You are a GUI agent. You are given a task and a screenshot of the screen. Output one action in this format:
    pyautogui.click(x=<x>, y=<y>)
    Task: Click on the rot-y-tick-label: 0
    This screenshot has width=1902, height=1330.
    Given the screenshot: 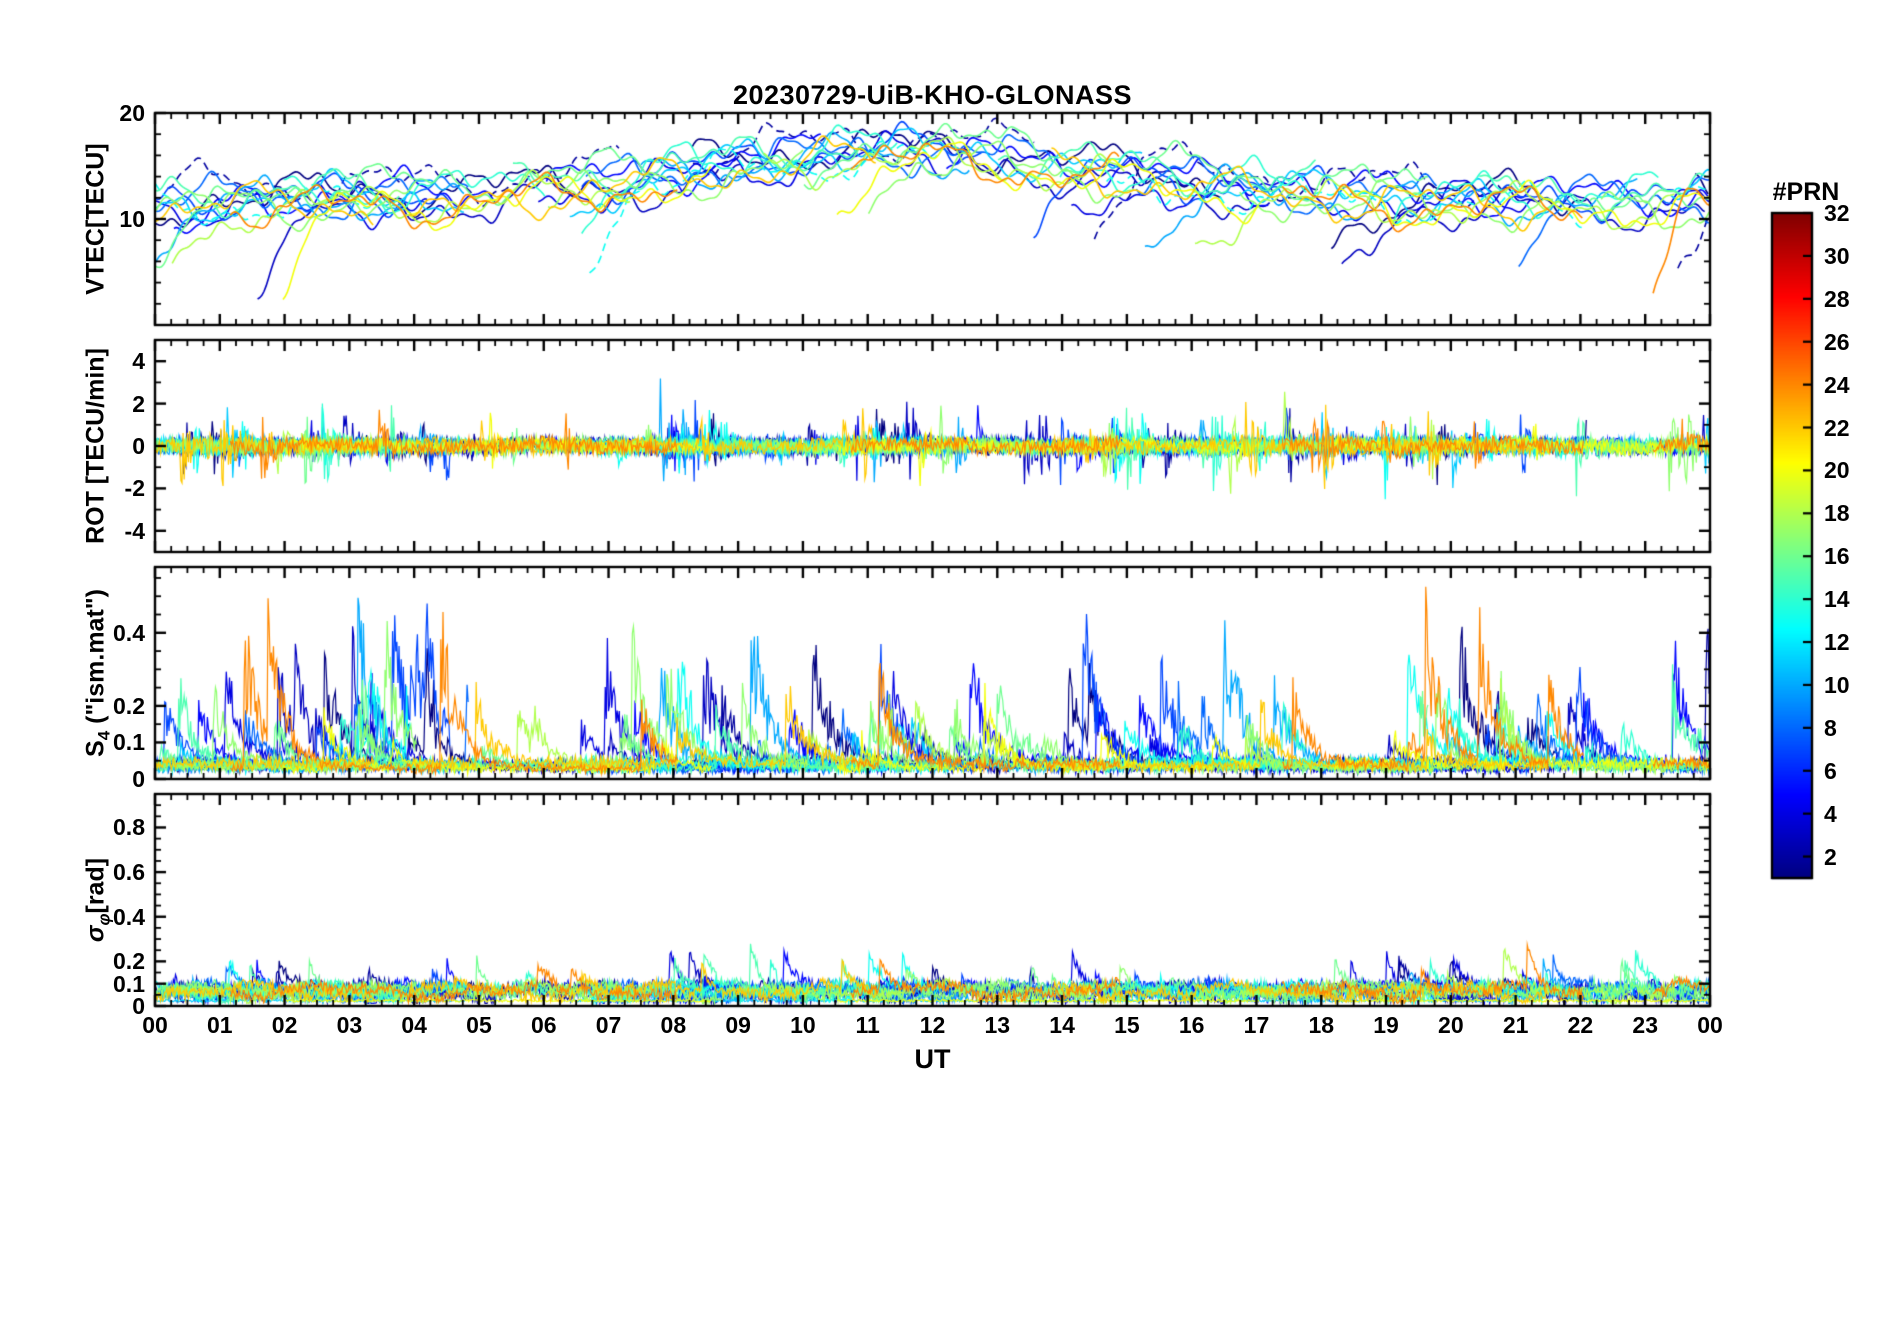 What is the action you would take?
    pyautogui.click(x=138, y=446)
    